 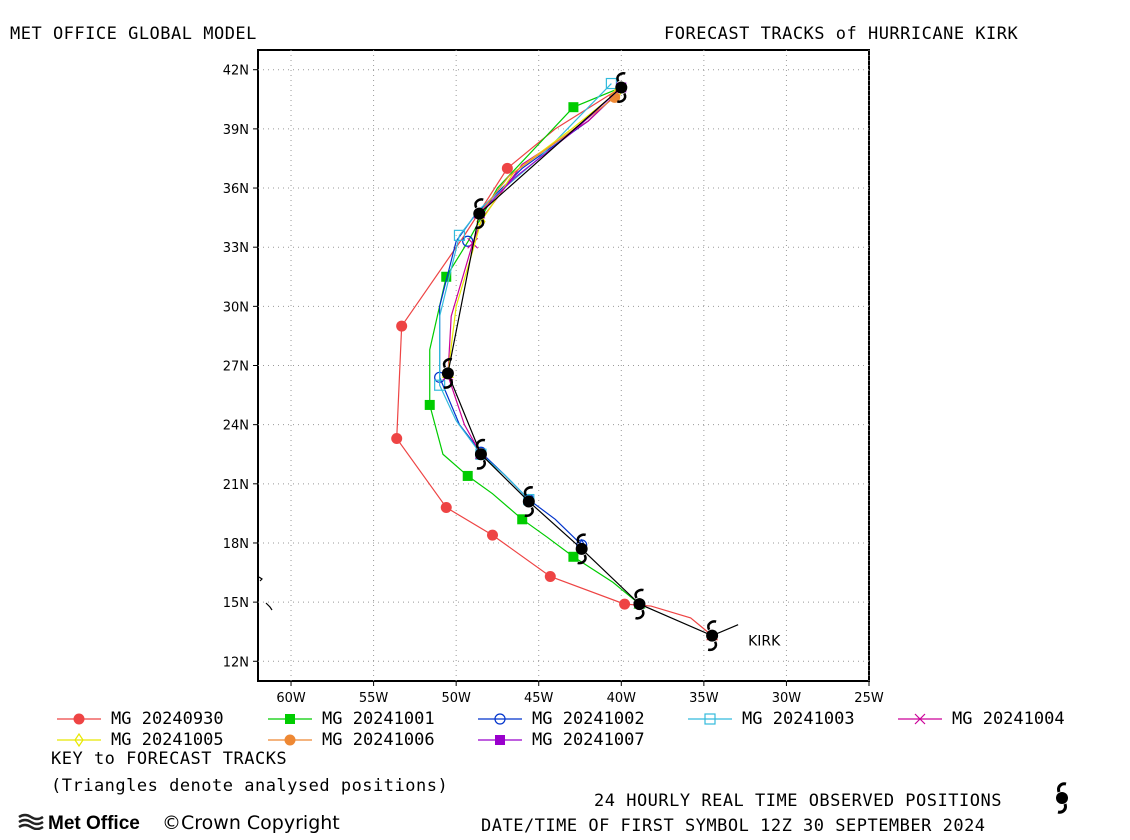 I want to click on met-office-logo: Met Office, so click(x=79, y=824).